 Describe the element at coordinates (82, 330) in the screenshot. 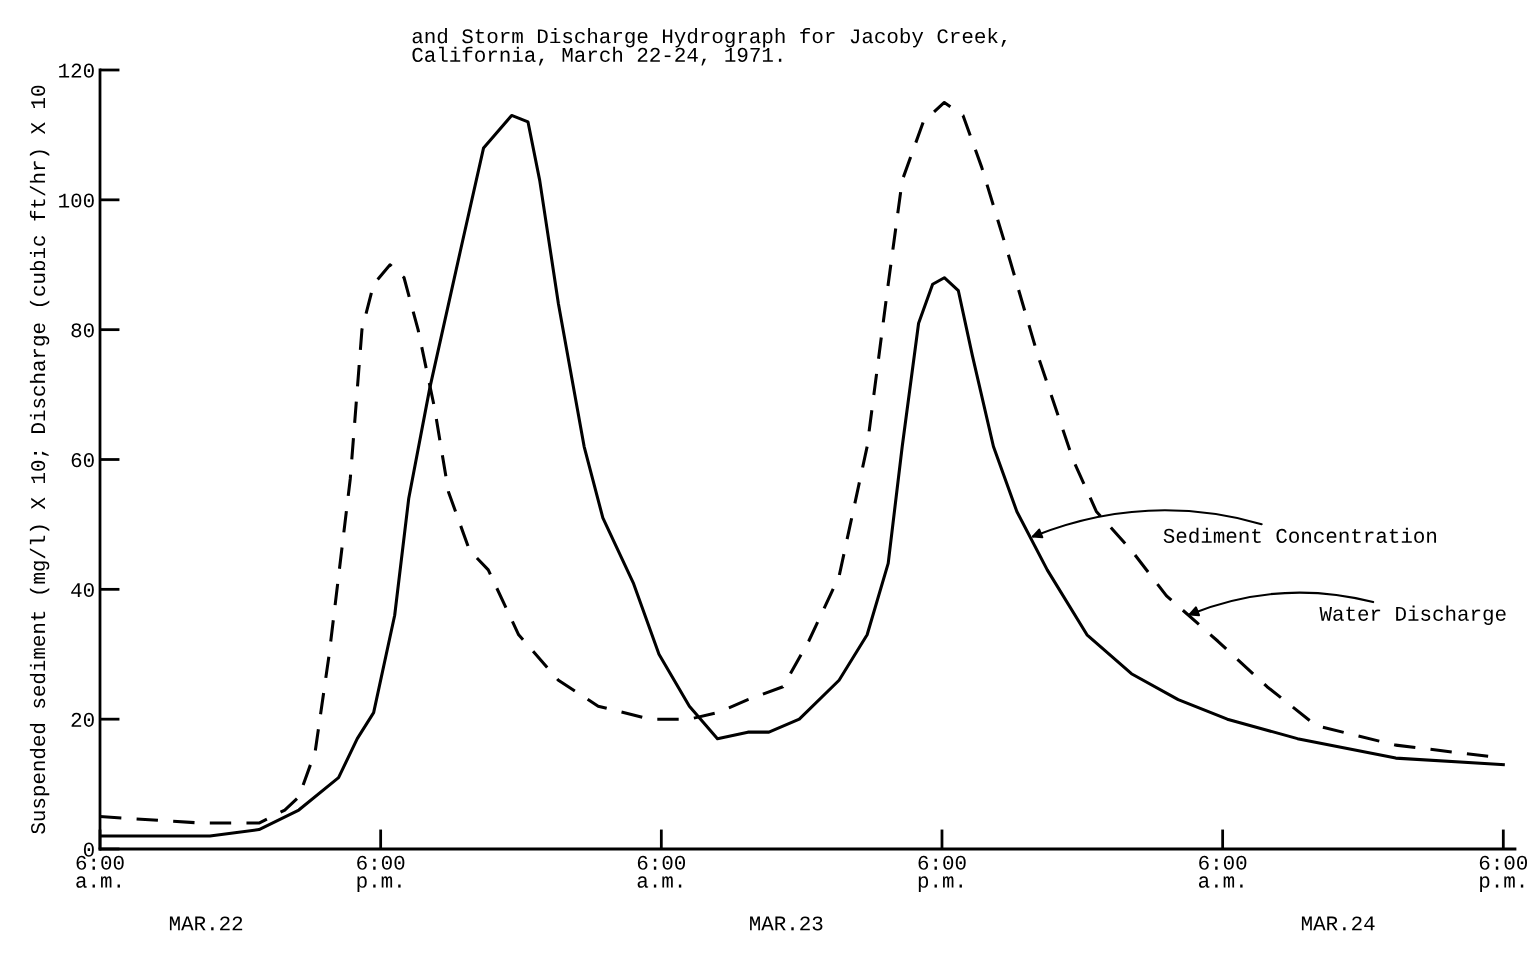

I see `y-tick-label: 80` at that location.